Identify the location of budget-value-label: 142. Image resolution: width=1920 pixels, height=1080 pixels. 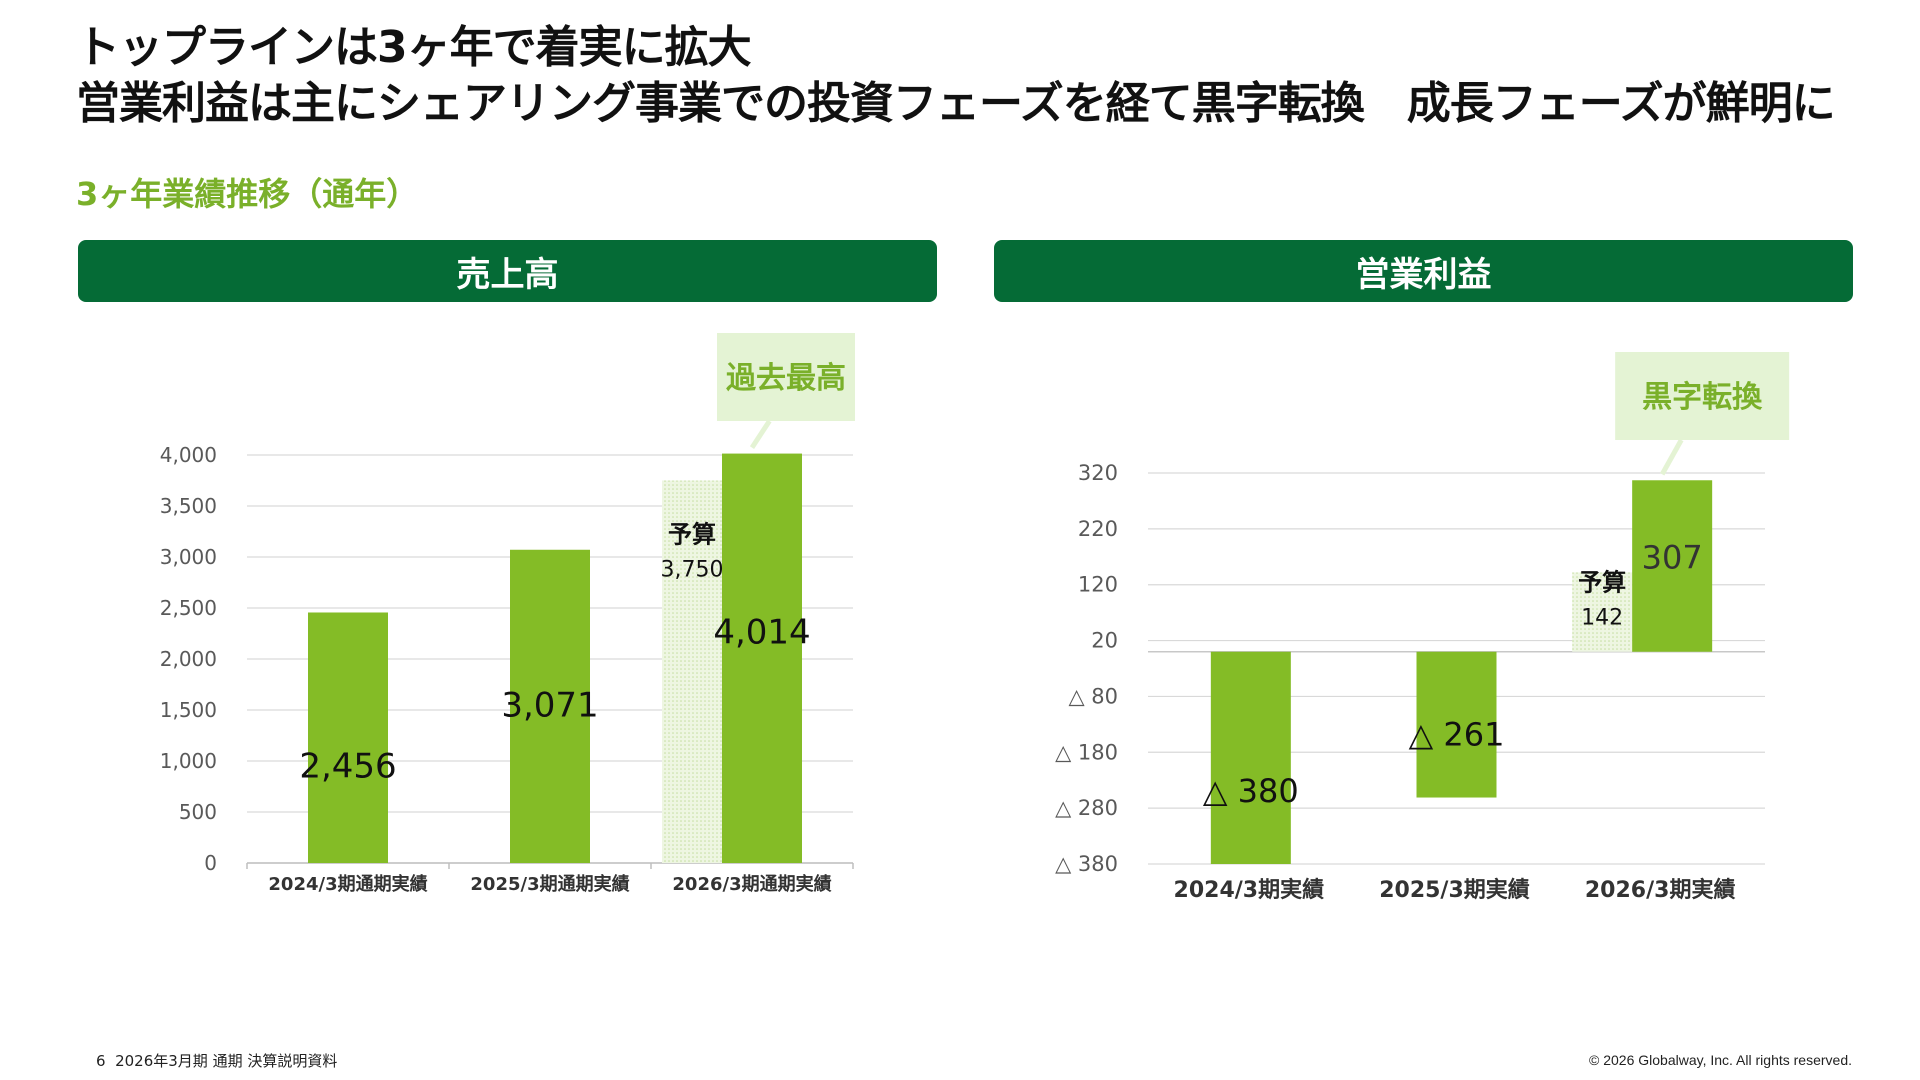
(1602, 617).